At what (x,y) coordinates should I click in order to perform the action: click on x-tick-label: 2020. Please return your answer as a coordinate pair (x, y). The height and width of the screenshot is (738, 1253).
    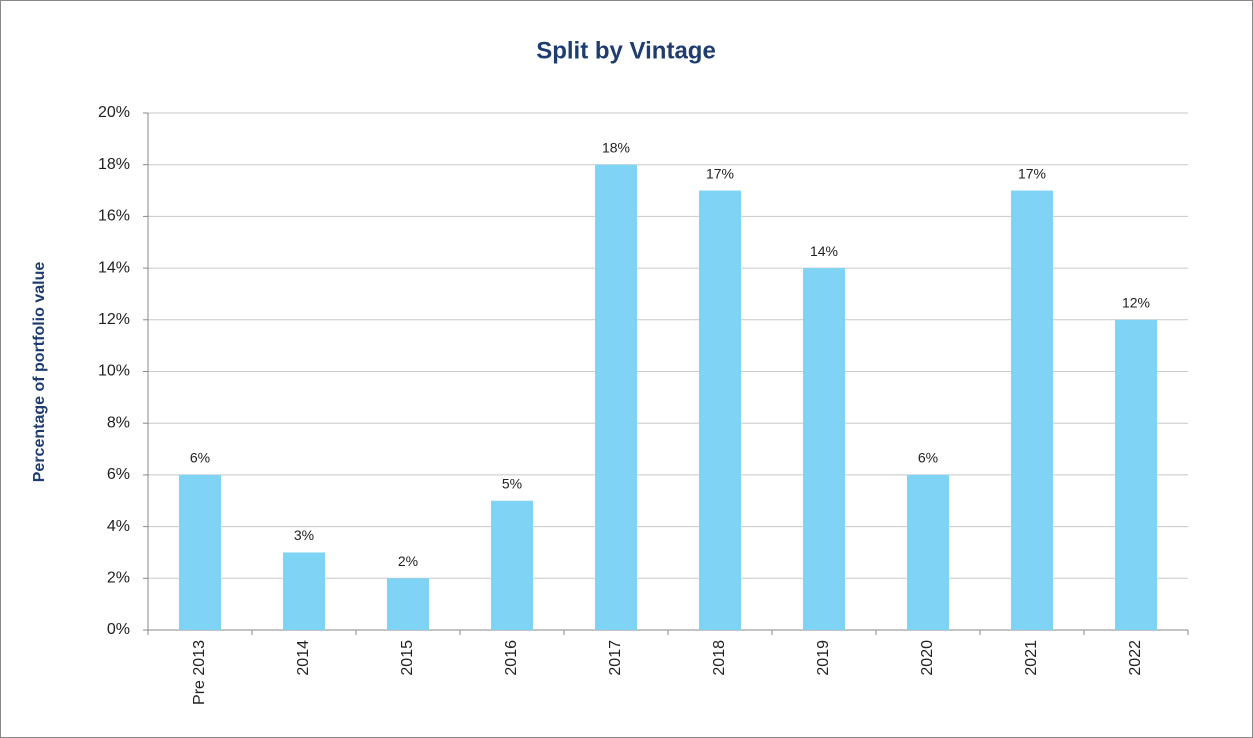
    Looking at the image, I should click on (927, 658).